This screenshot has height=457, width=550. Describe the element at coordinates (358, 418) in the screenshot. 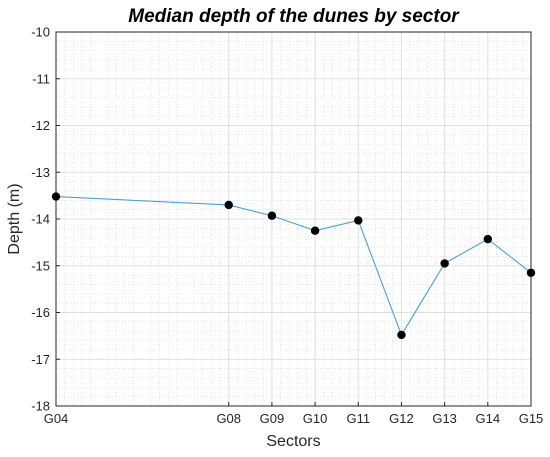

I see `x-tick-label: G11` at that location.